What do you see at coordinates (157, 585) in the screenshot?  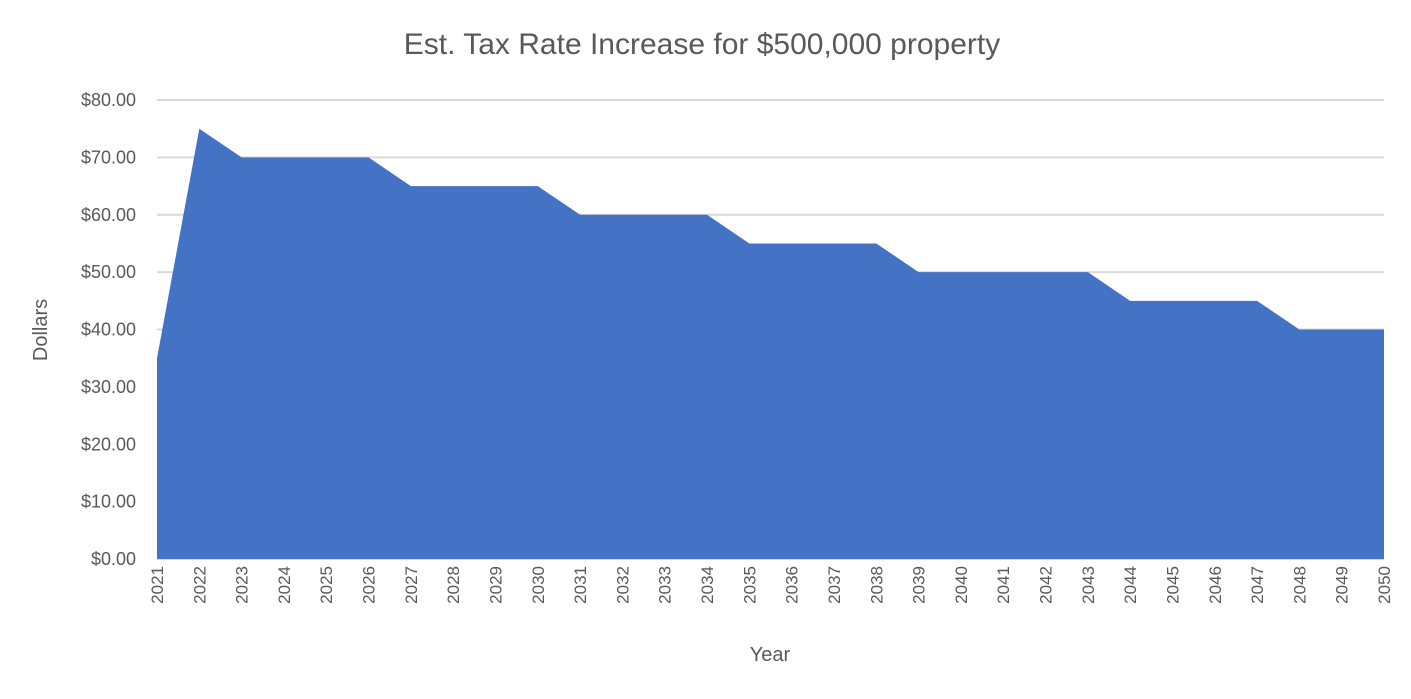 I see `x-tick-label: 2021` at bounding box center [157, 585].